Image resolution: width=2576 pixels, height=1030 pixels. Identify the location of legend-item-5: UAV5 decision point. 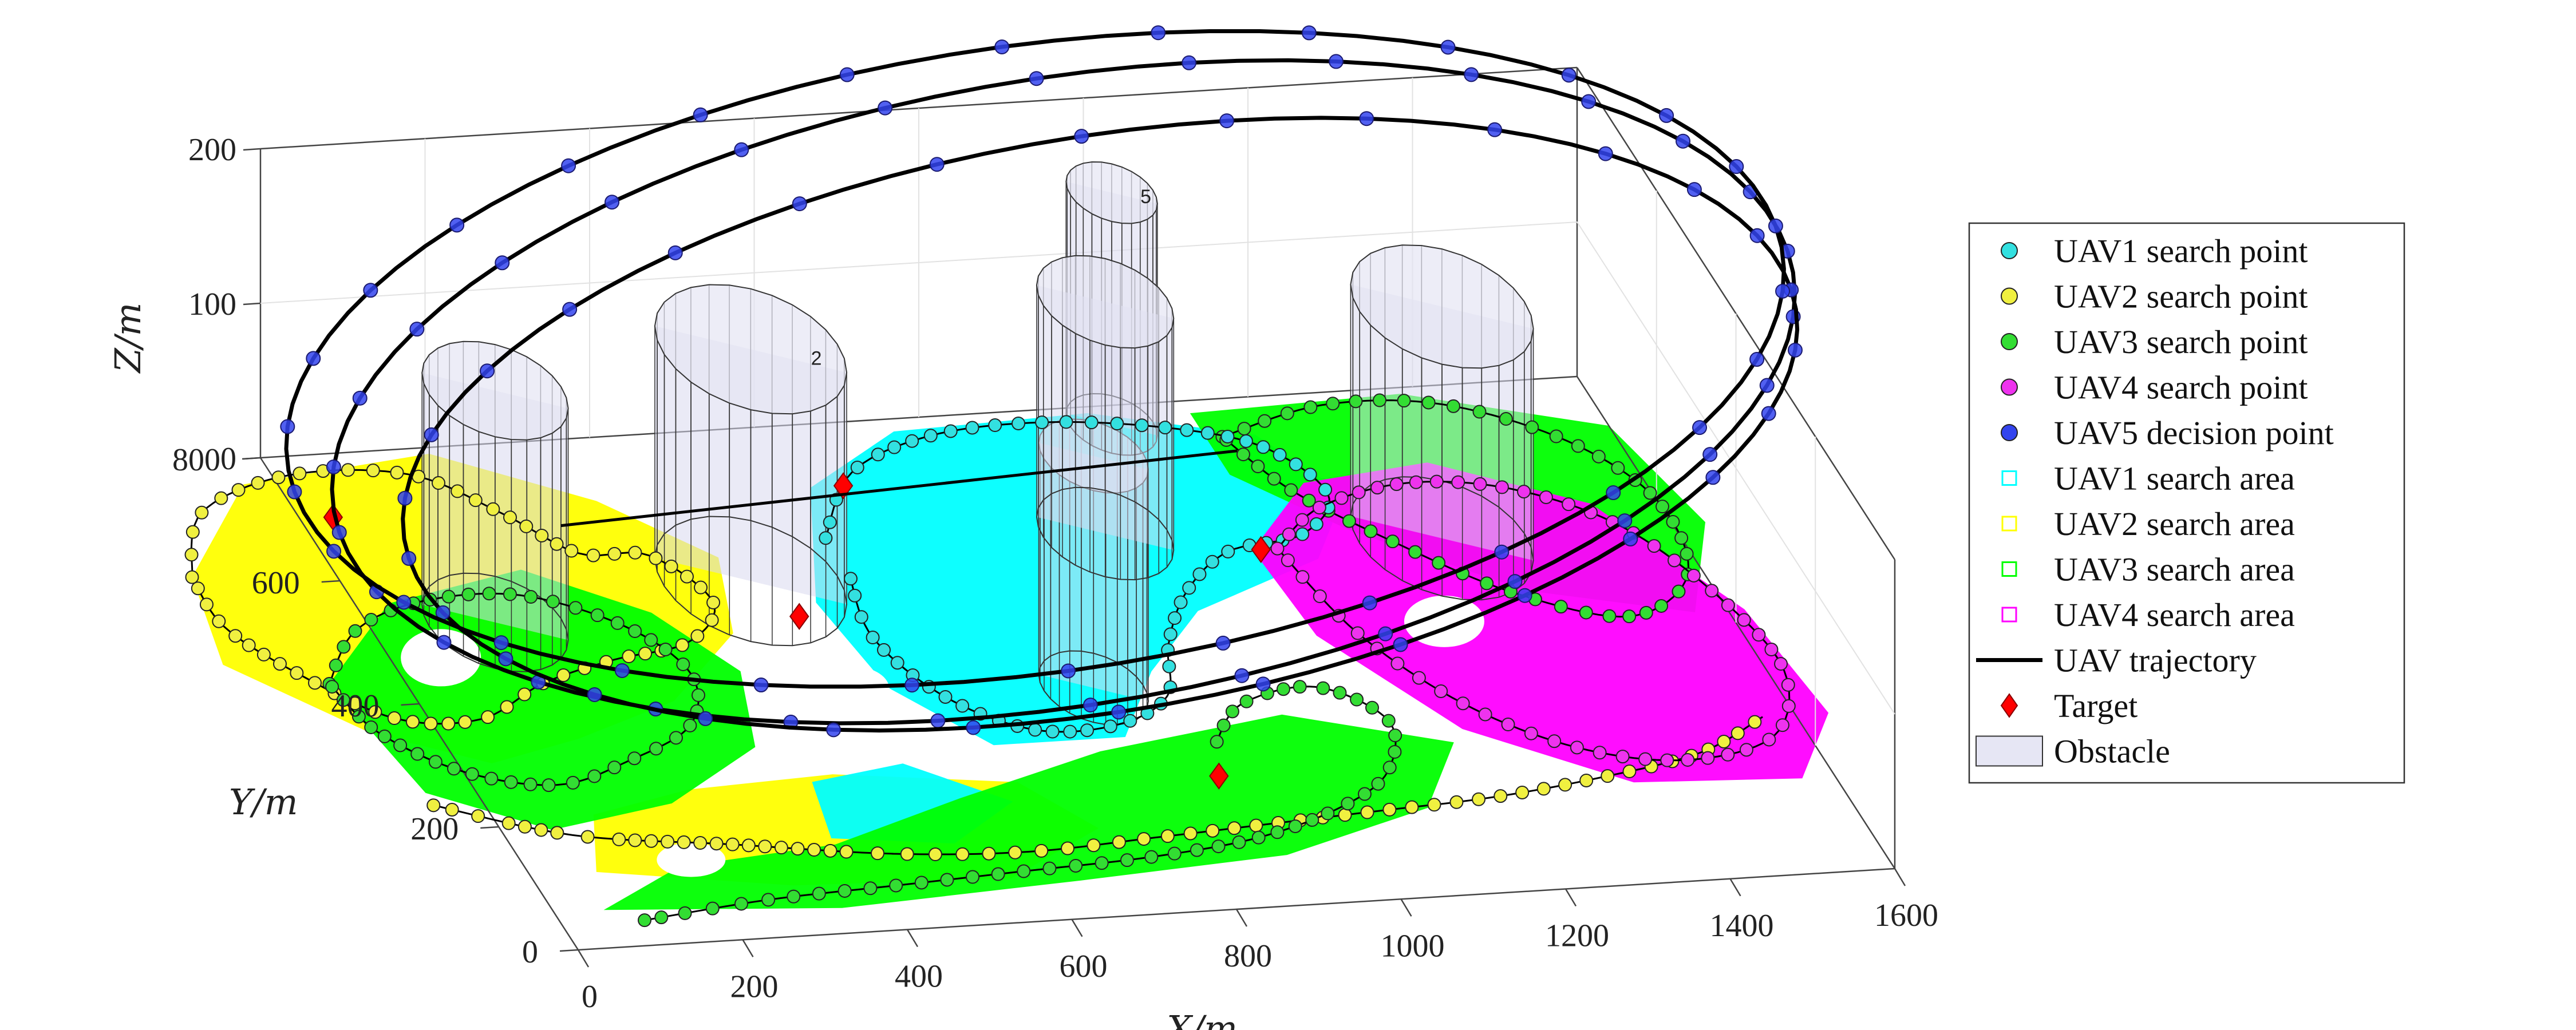
(2167, 432).